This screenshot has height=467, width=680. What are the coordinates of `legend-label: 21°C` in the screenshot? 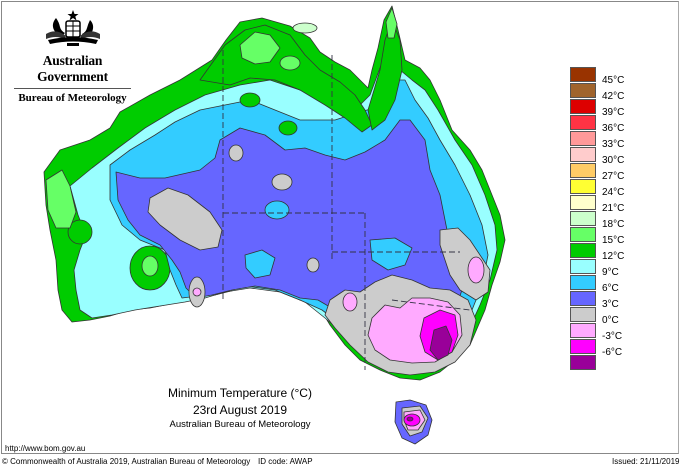 It's located at (613, 208).